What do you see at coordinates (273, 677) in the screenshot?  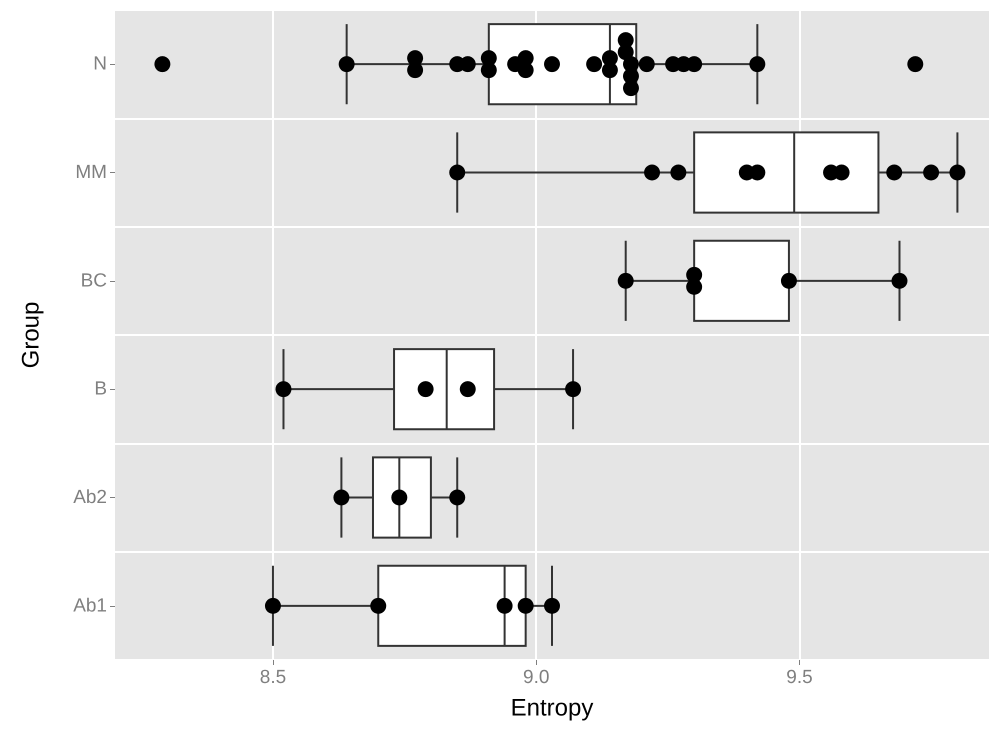 I see `x-tick-label: 8.5` at bounding box center [273, 677].